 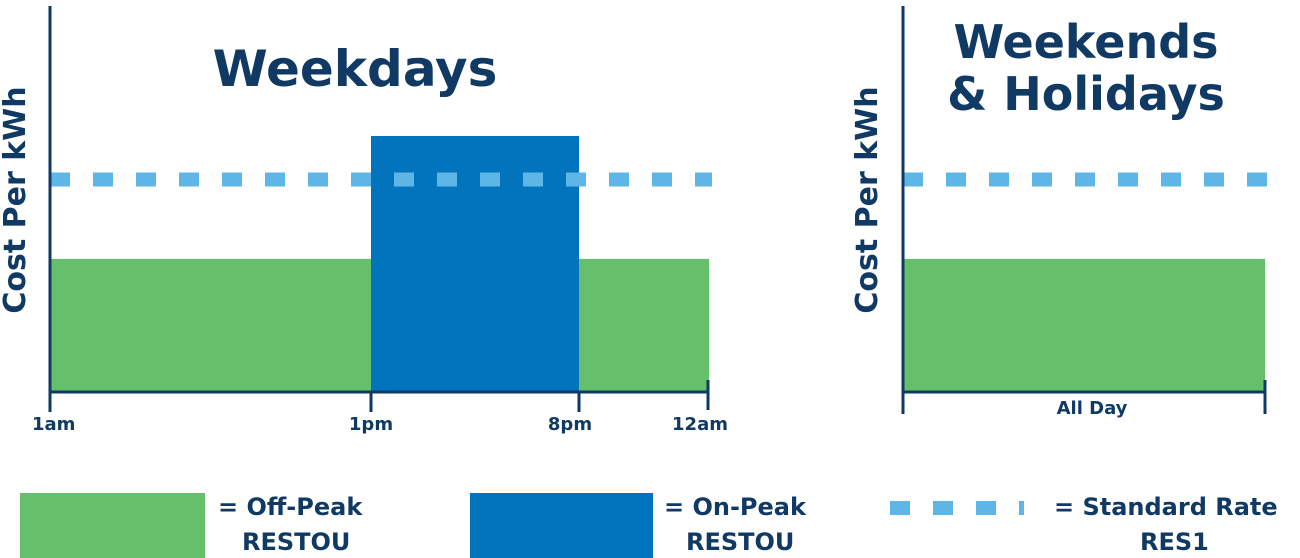 I want to click on legend-swatch-on-peak, so click(x=561, y=525).